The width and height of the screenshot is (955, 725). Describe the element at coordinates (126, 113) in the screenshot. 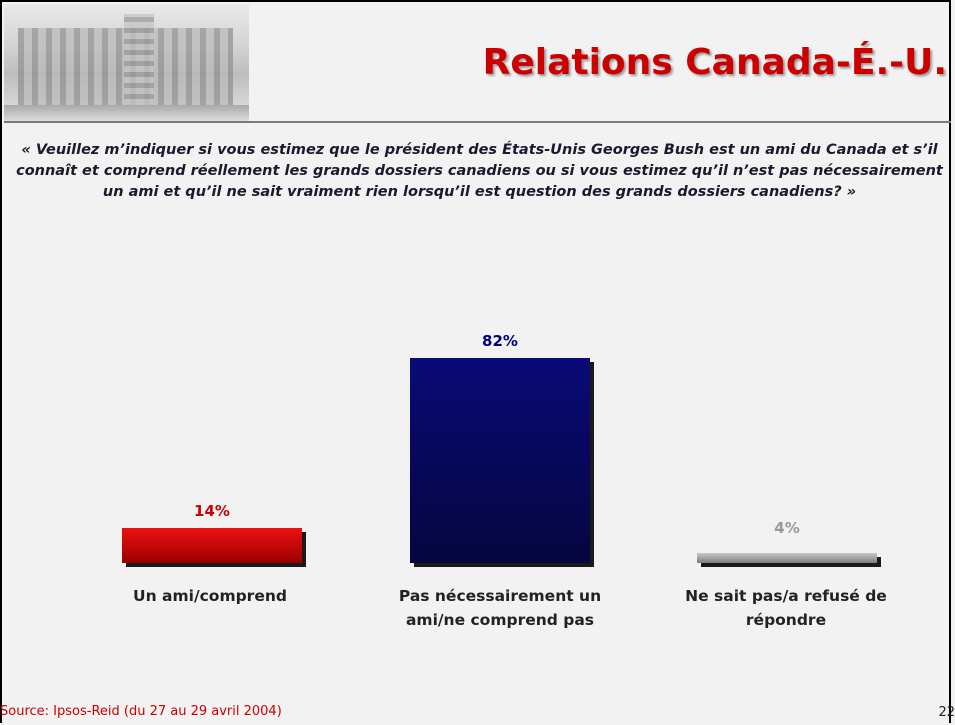

I see `building-ground` at that location.